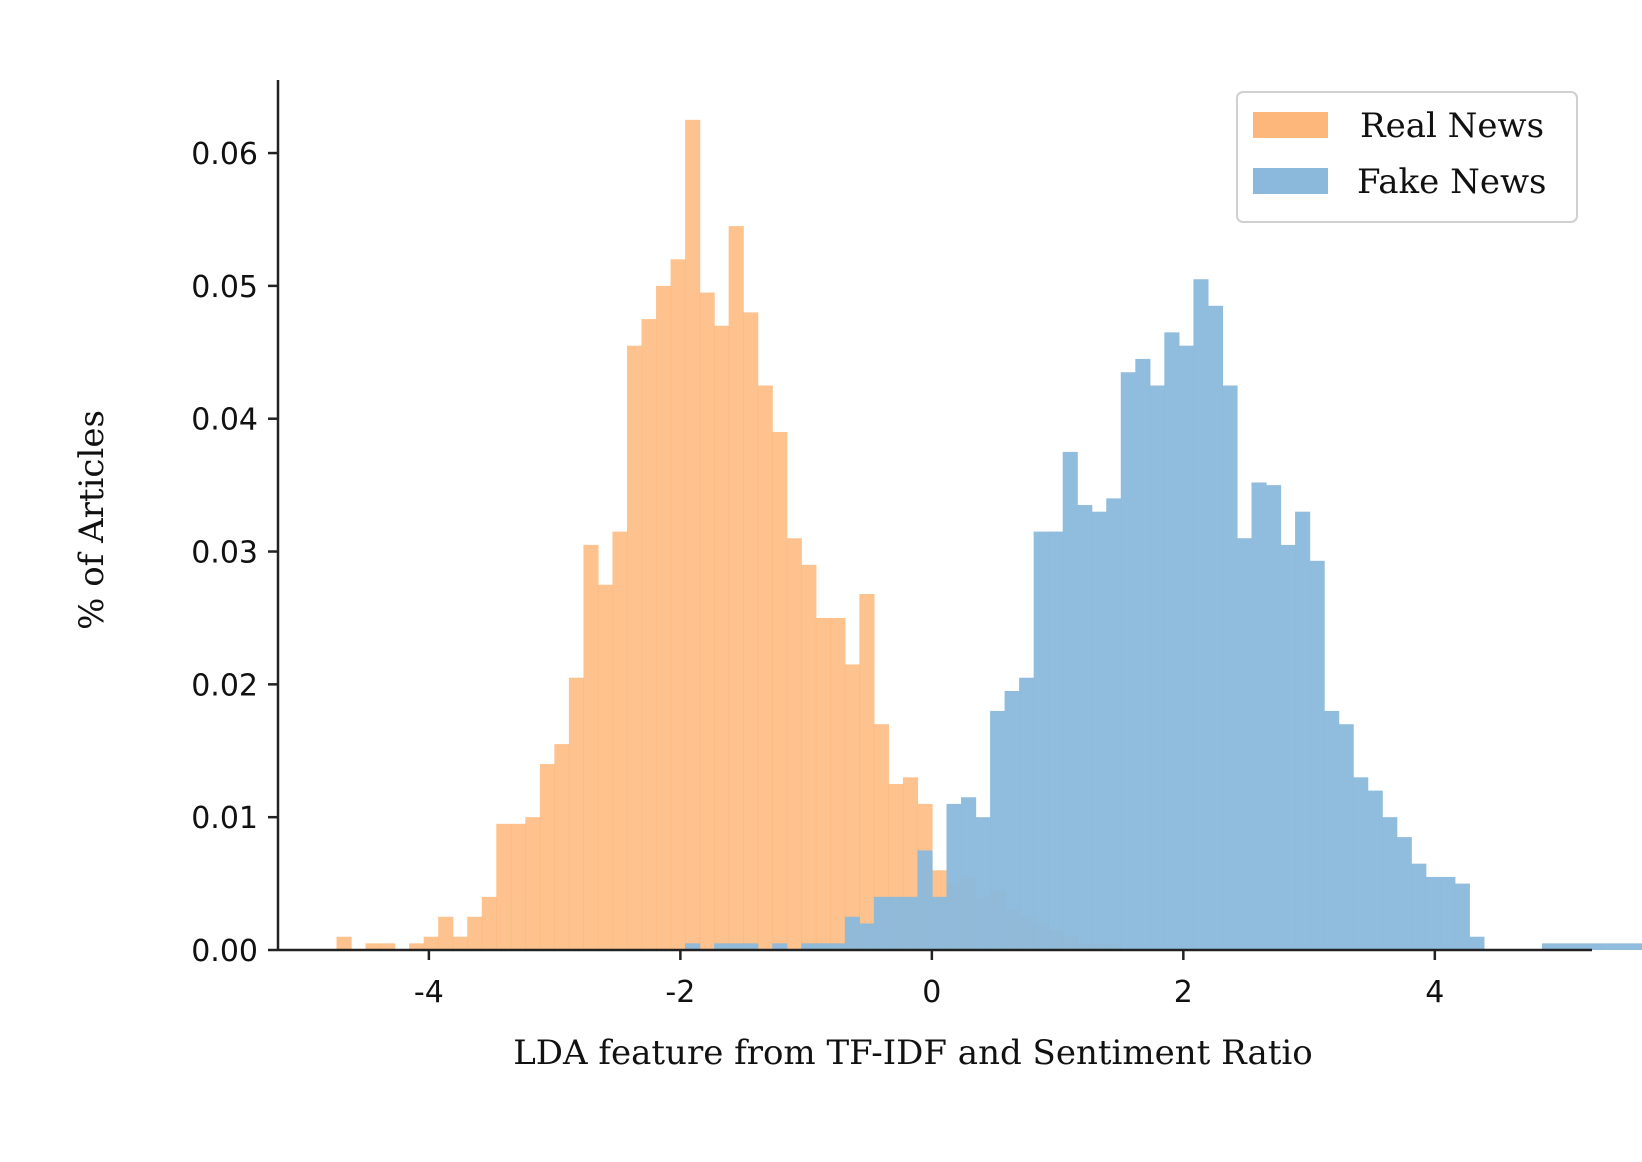 This screenshot has height=1162, width=1642. What do you see at coordinates (1452, 182) in the screenshot?
I see `legend-label-fake-news: Fake News` at bounding box center [1452, 182].